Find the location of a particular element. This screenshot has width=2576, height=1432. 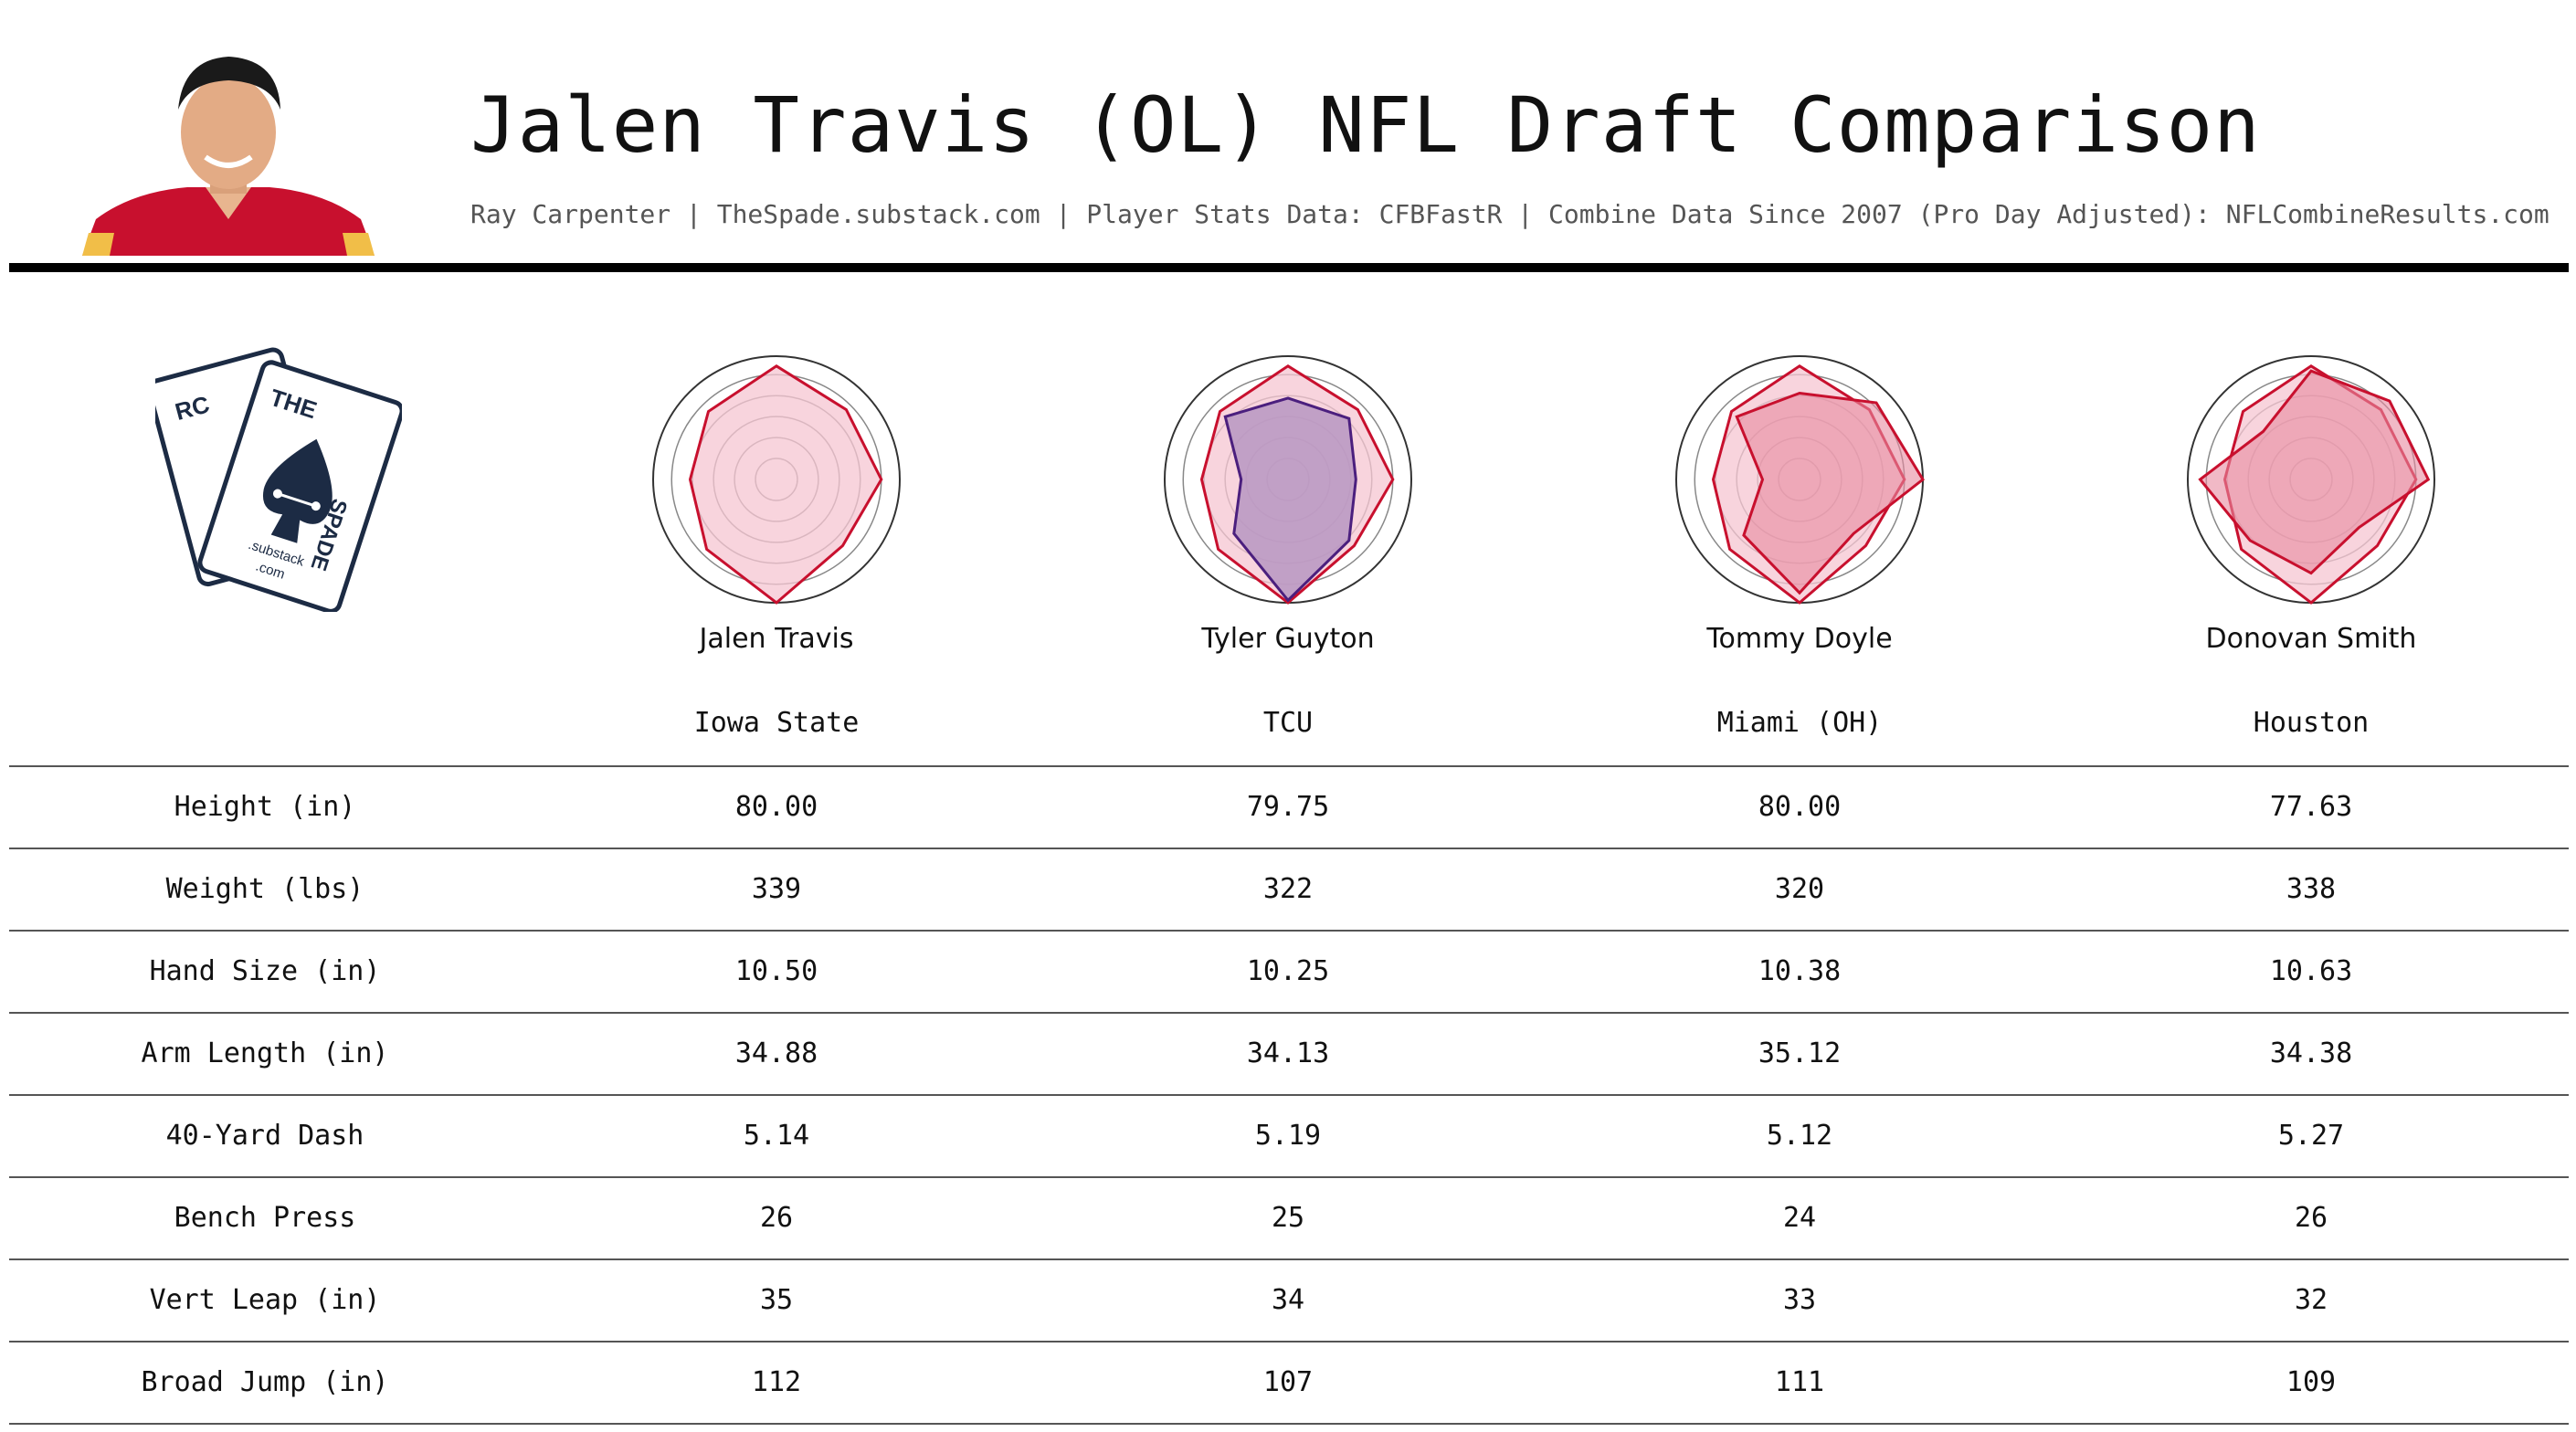

table-cell: 5.14 is located at coordinates (776, 1136).